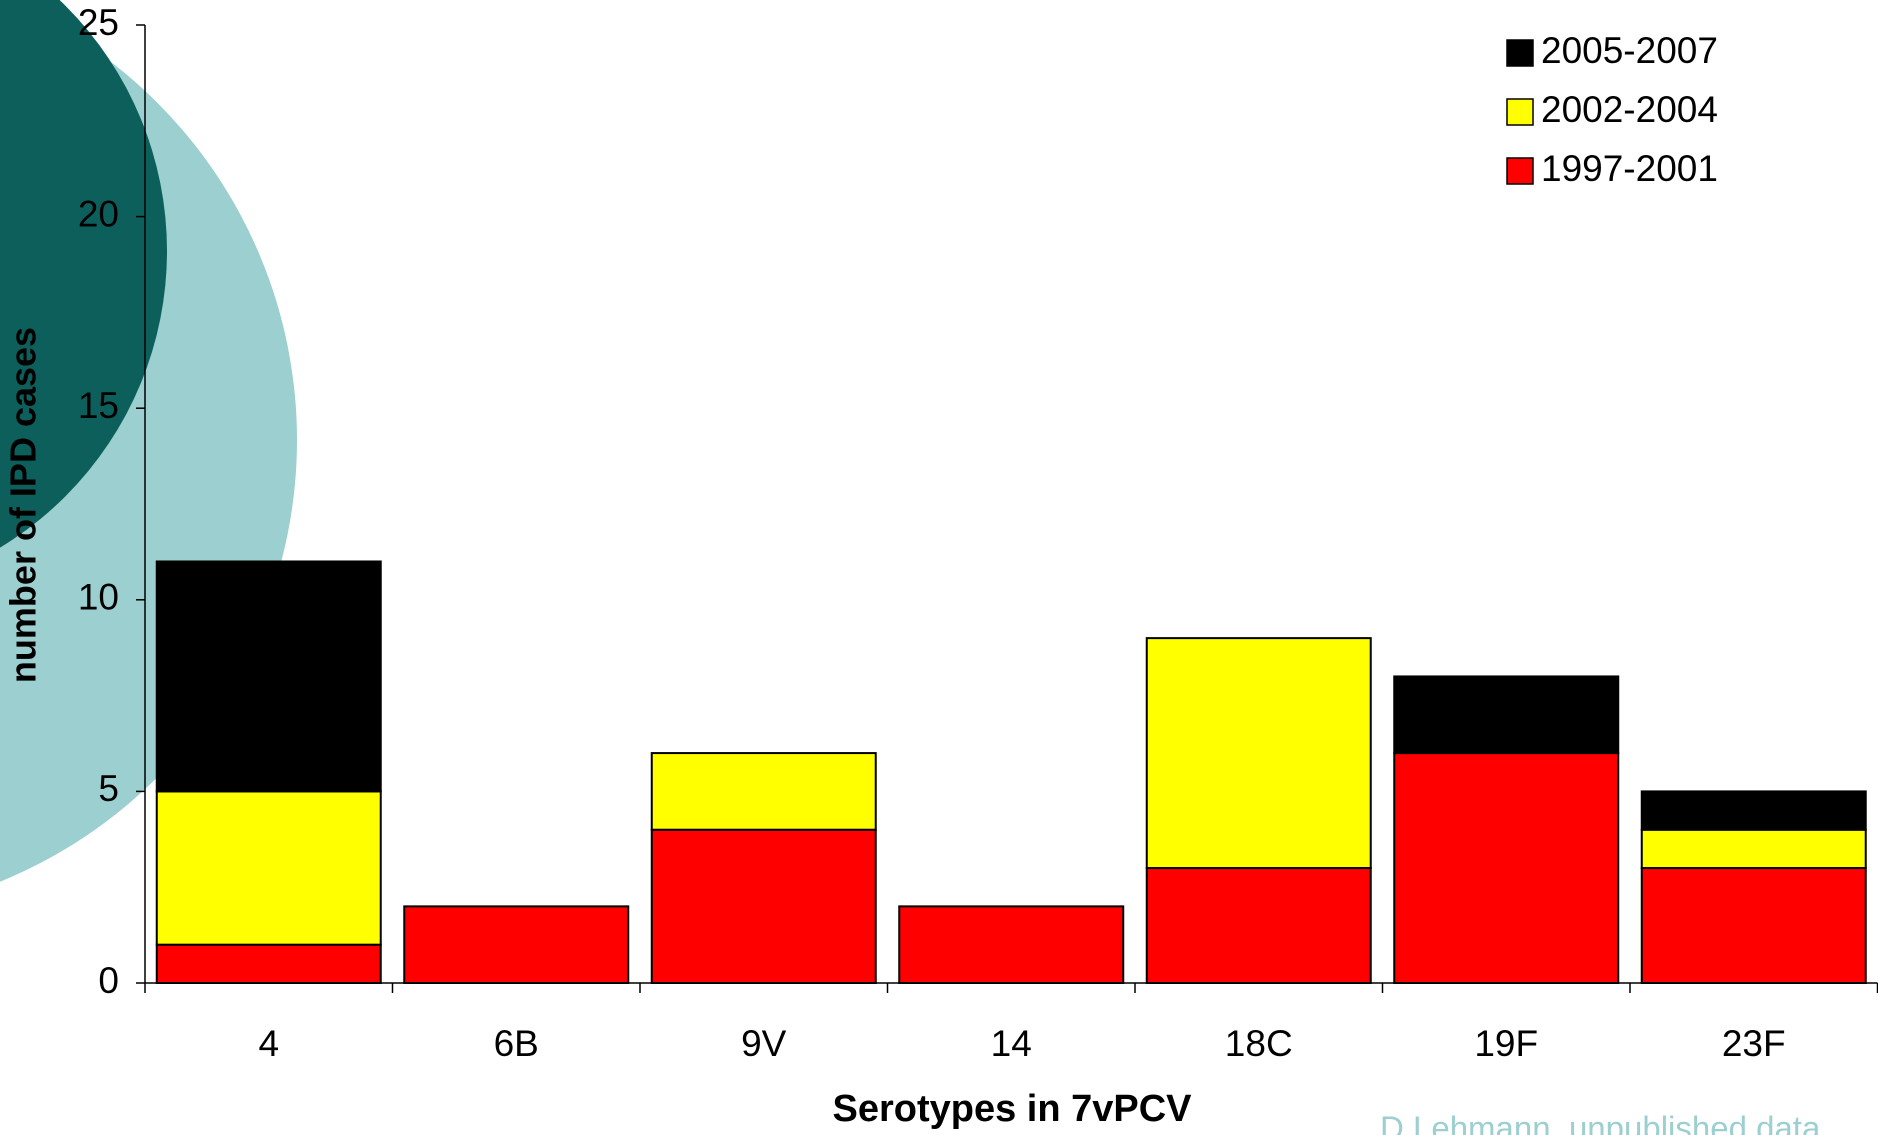 The width and height of the screenshot is (1878, 1135). What do you see at coordinates (1259, 1043) in the screenshot?
I see `x-tick-label: 18C` at bounding box center [1259, 1043].